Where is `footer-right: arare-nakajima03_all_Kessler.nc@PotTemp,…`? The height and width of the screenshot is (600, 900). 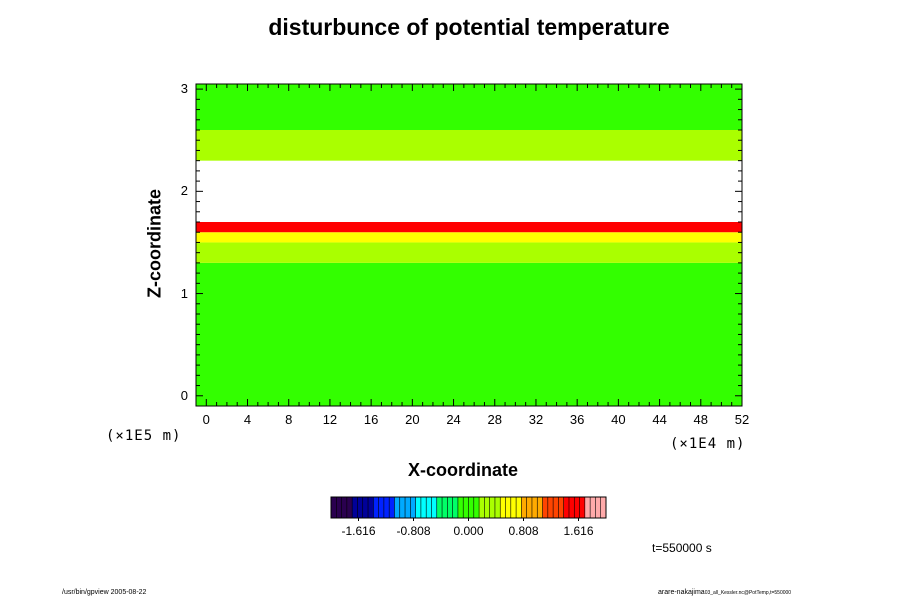
footer-right: arare-nakajima03_all_Kessler.nc@PotTemp,… is located at coordinates (724, 592).